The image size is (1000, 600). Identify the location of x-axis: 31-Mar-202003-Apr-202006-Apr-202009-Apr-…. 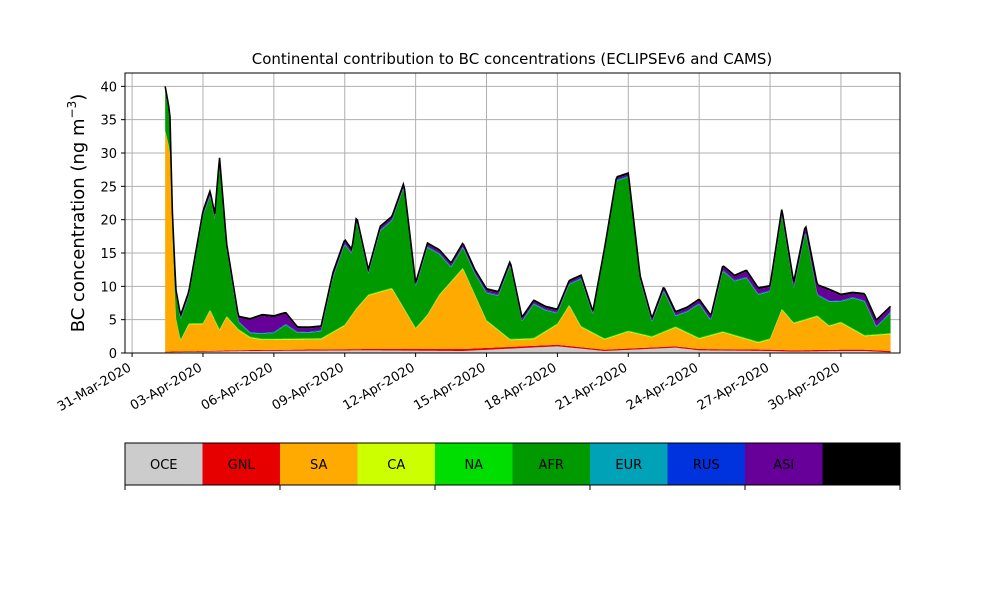
(449, 384).